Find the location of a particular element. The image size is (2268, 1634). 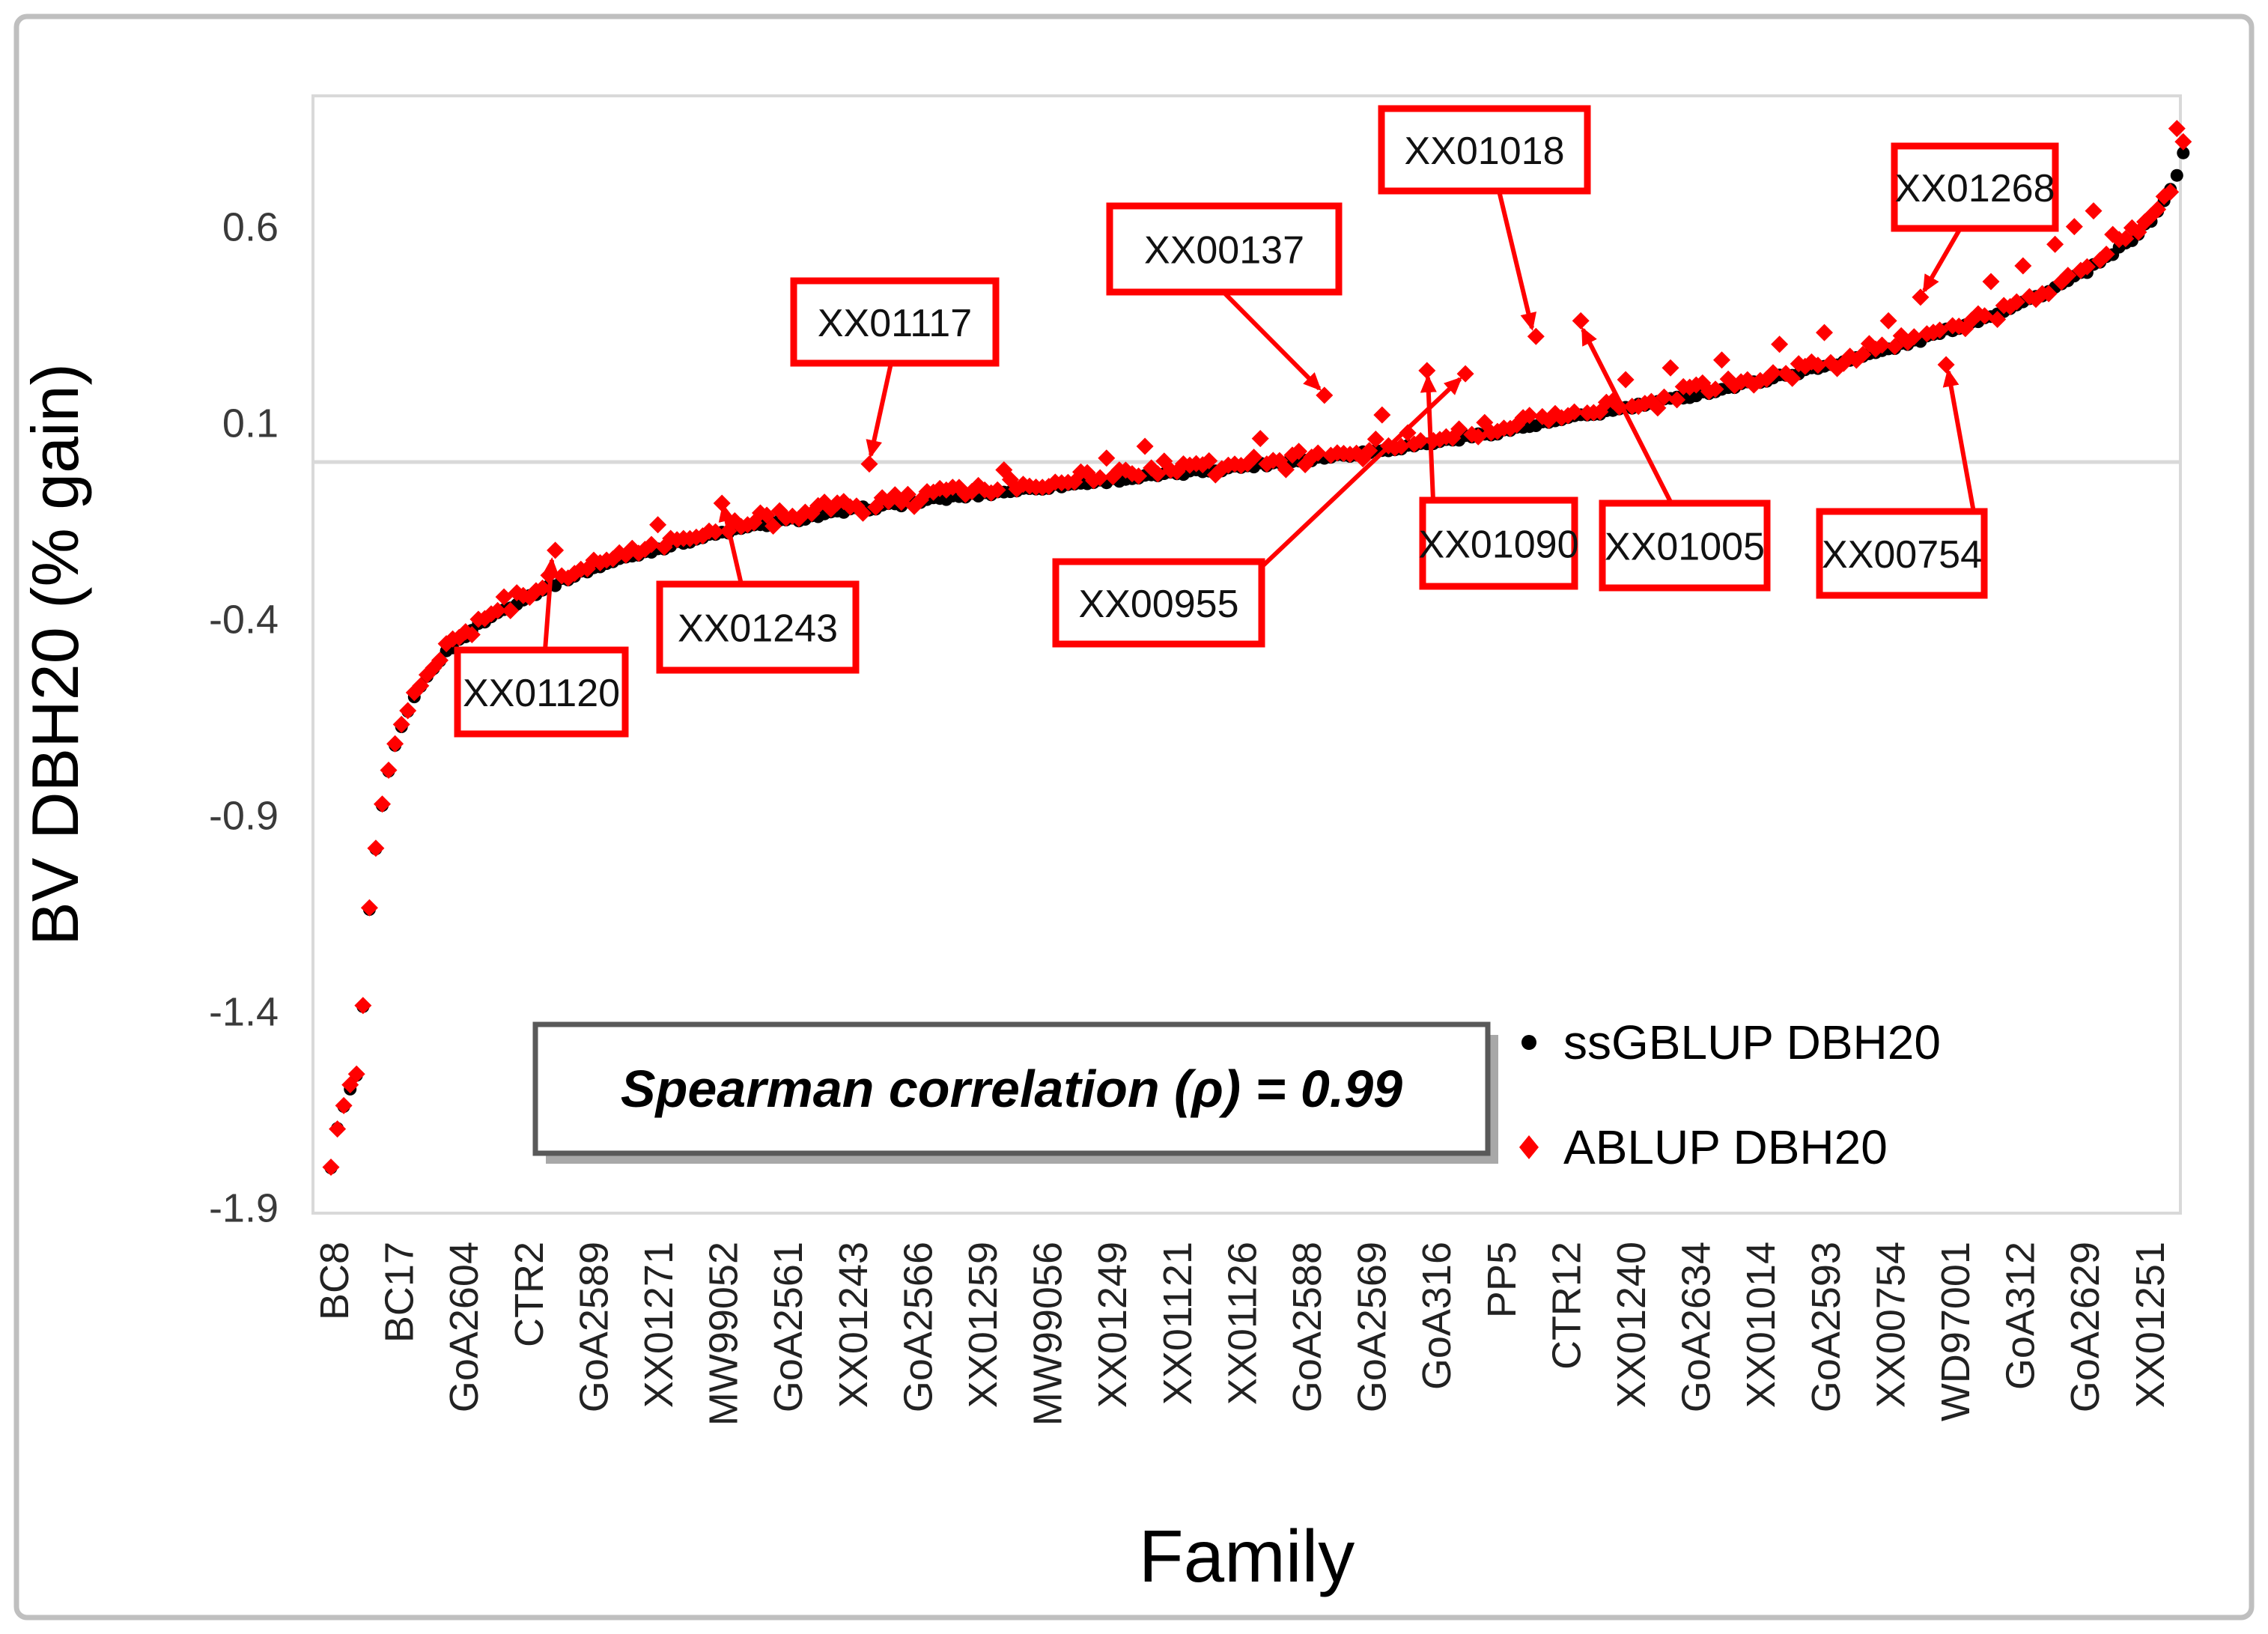

legend-label-ablup: ABLUP DBH20 is located at coordinates (1725, 1147).